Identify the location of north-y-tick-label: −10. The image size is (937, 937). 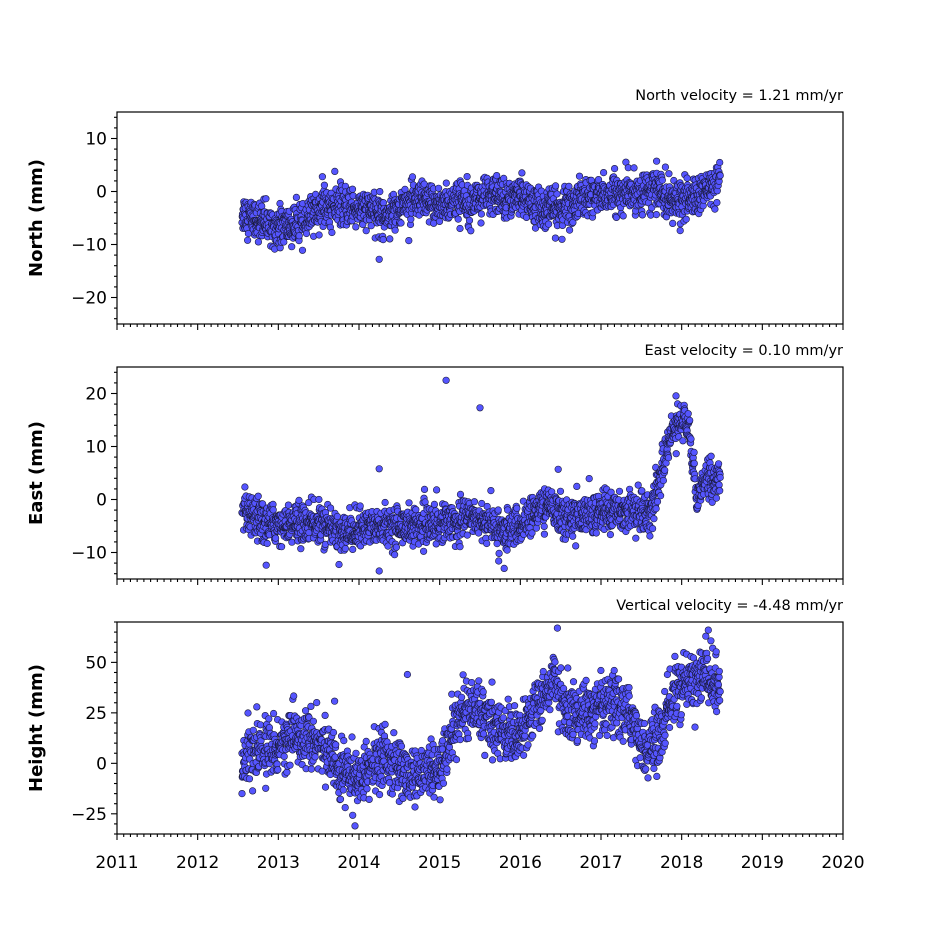
(89, 246).